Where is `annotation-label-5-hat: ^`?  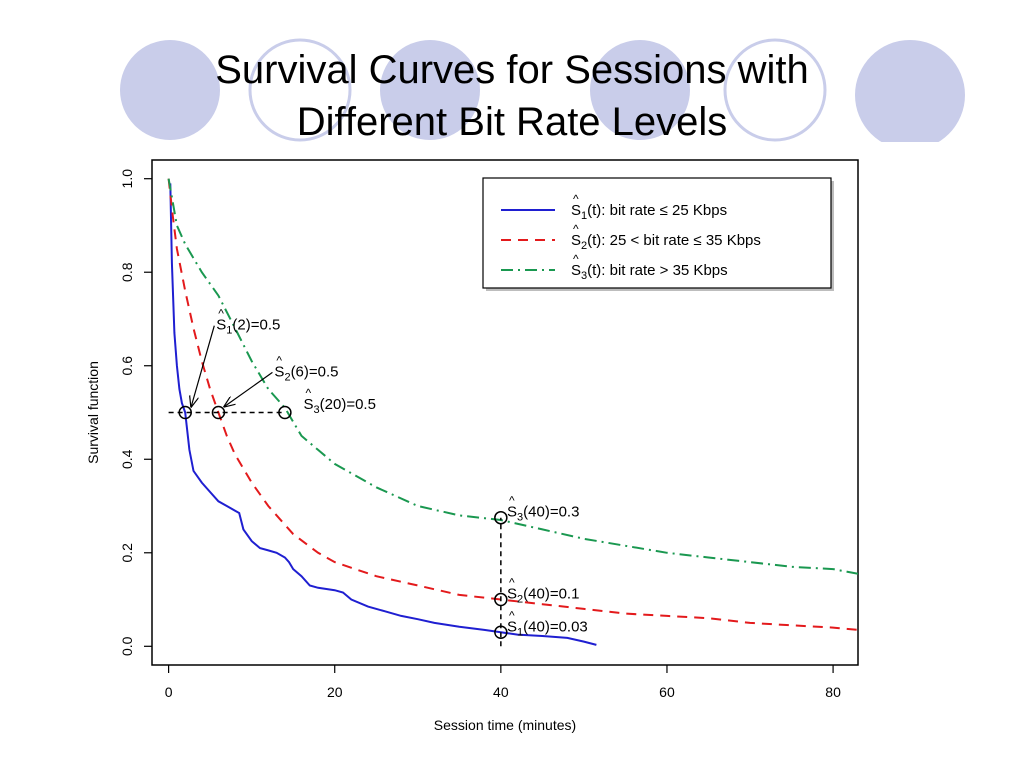
annotation-label-5-hat: ^ is located at coordinates (512, 583).